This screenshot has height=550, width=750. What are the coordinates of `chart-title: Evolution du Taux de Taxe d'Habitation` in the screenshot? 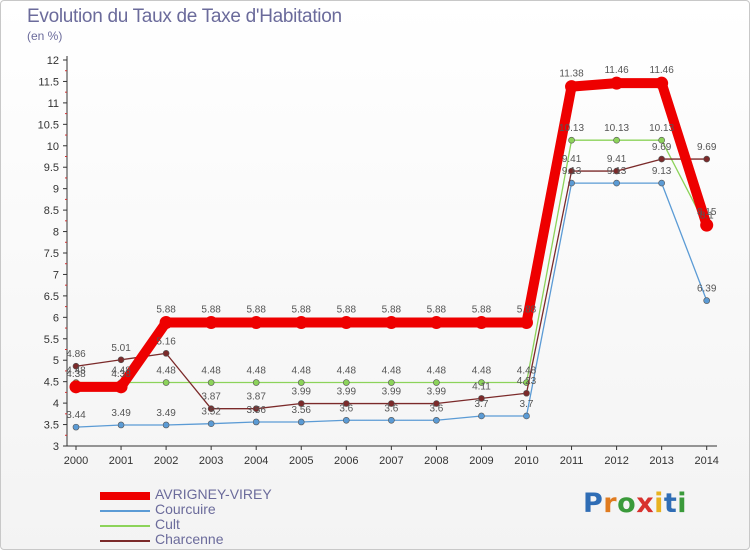 It's located at (184, 16).